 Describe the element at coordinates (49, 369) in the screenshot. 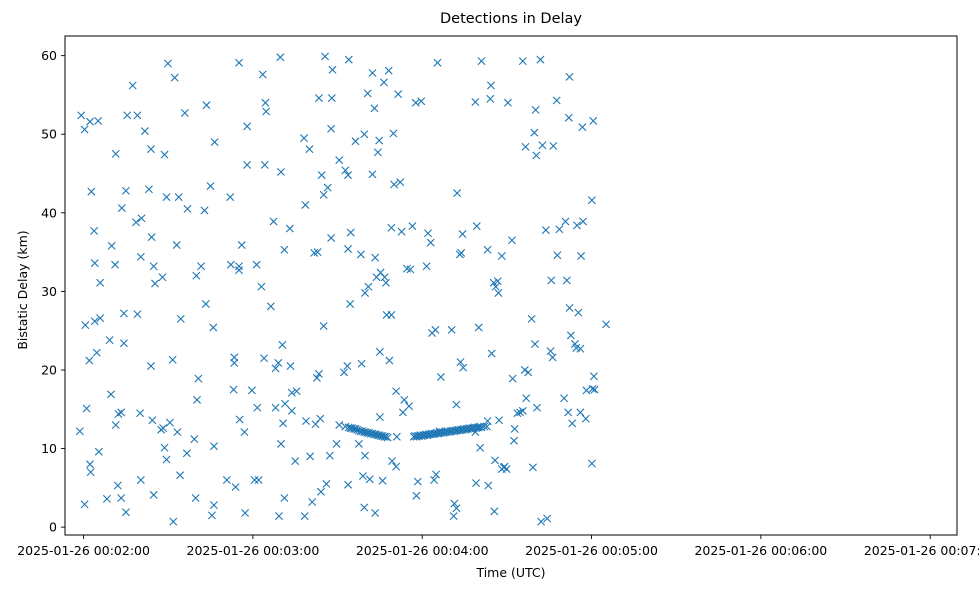

I see `y-tick-label: 20` at that location.